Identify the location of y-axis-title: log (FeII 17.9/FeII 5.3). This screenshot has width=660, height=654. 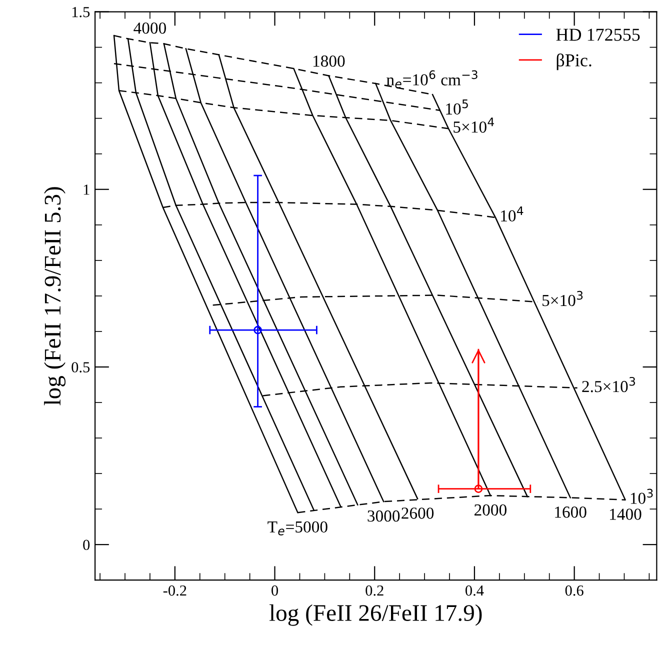
(55, 296).